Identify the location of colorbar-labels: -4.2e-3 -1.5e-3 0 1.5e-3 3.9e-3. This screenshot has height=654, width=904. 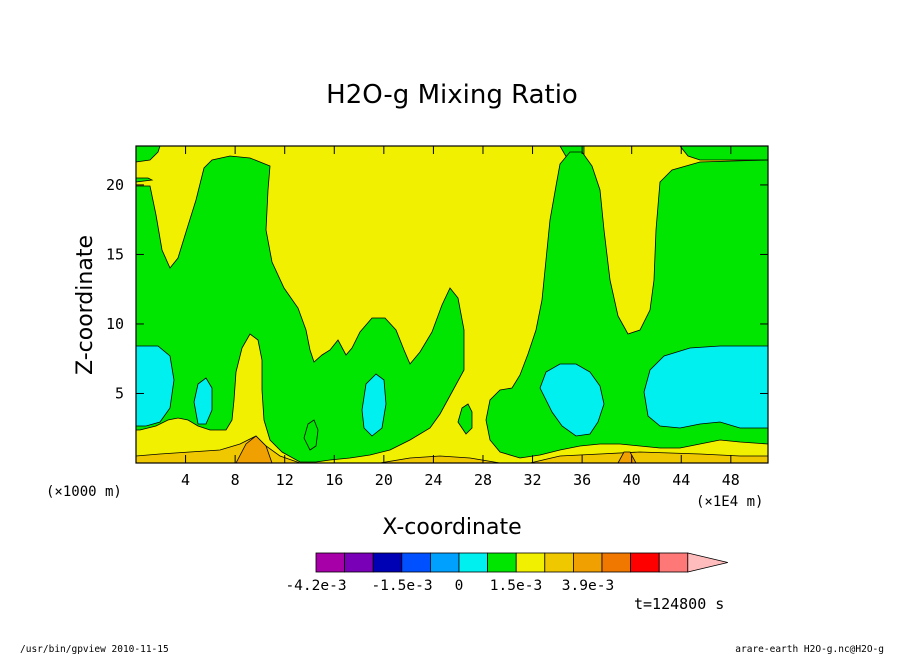
(449, 586).